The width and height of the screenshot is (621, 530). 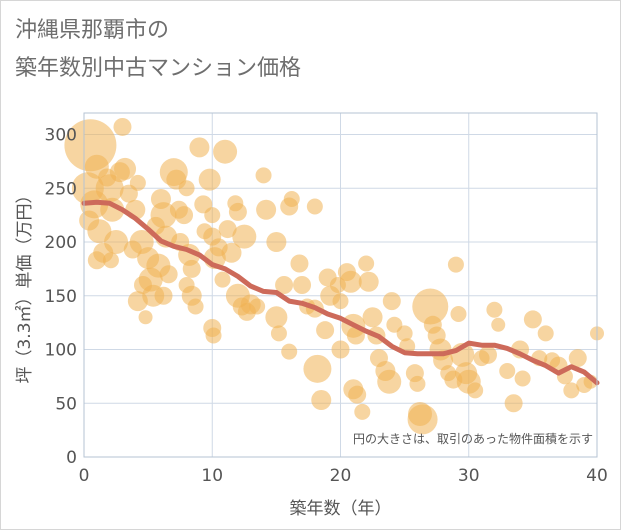 What do you see at coordinates (341, 509) in the screenshot?
I see `x-axis-title: 築年数（年）` at bounding box center [341, 509].